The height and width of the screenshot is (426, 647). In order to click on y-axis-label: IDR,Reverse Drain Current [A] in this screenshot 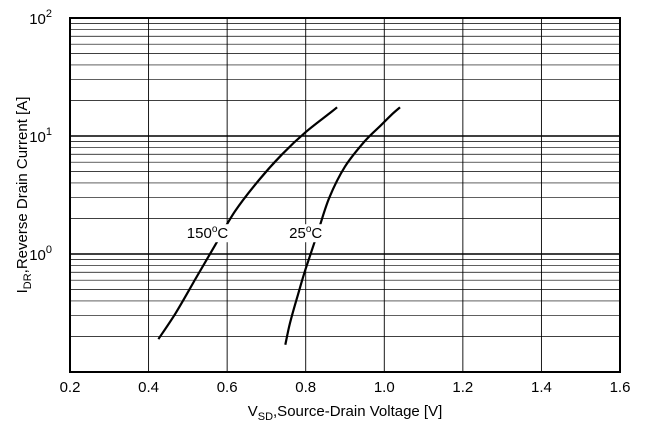, I will do `click(24, 195)`.